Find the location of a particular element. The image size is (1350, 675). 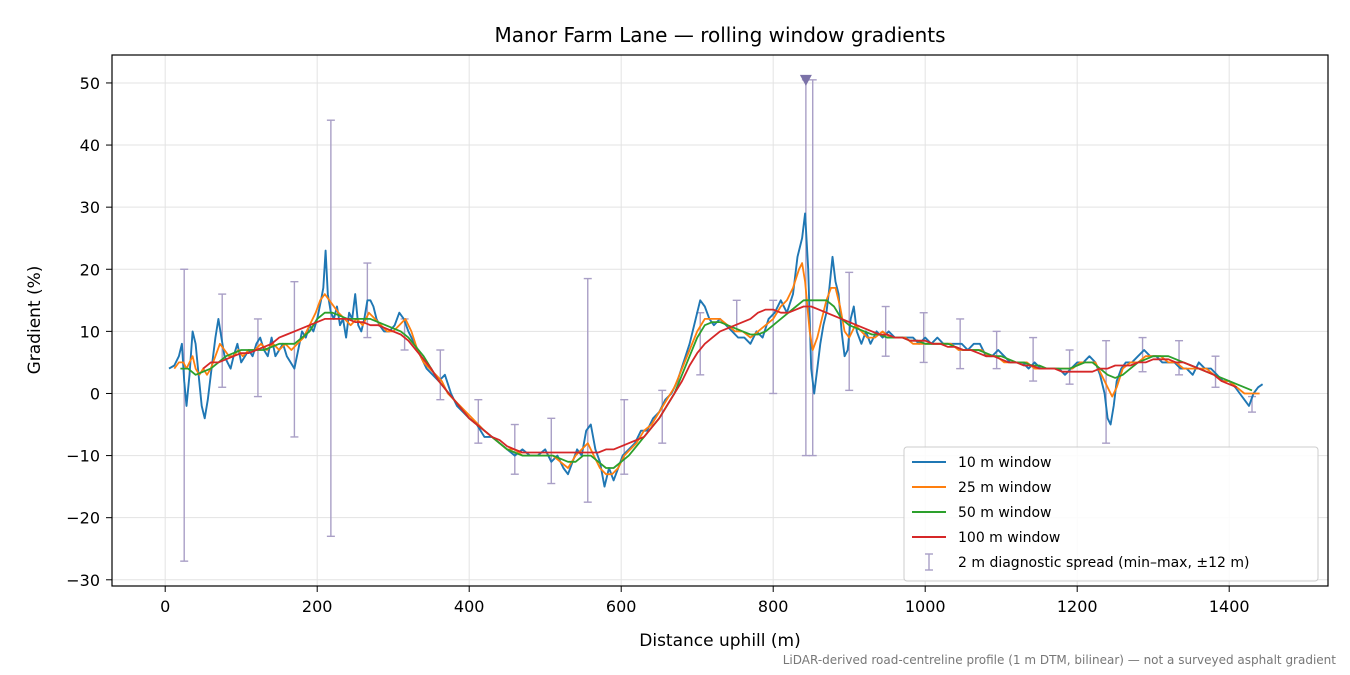

y-tick-label: 10 is located at coordinates (90, 331).